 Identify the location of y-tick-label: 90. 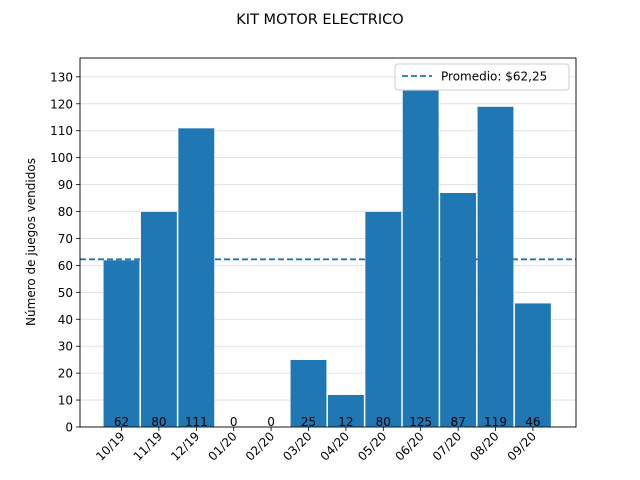
(65, 185).